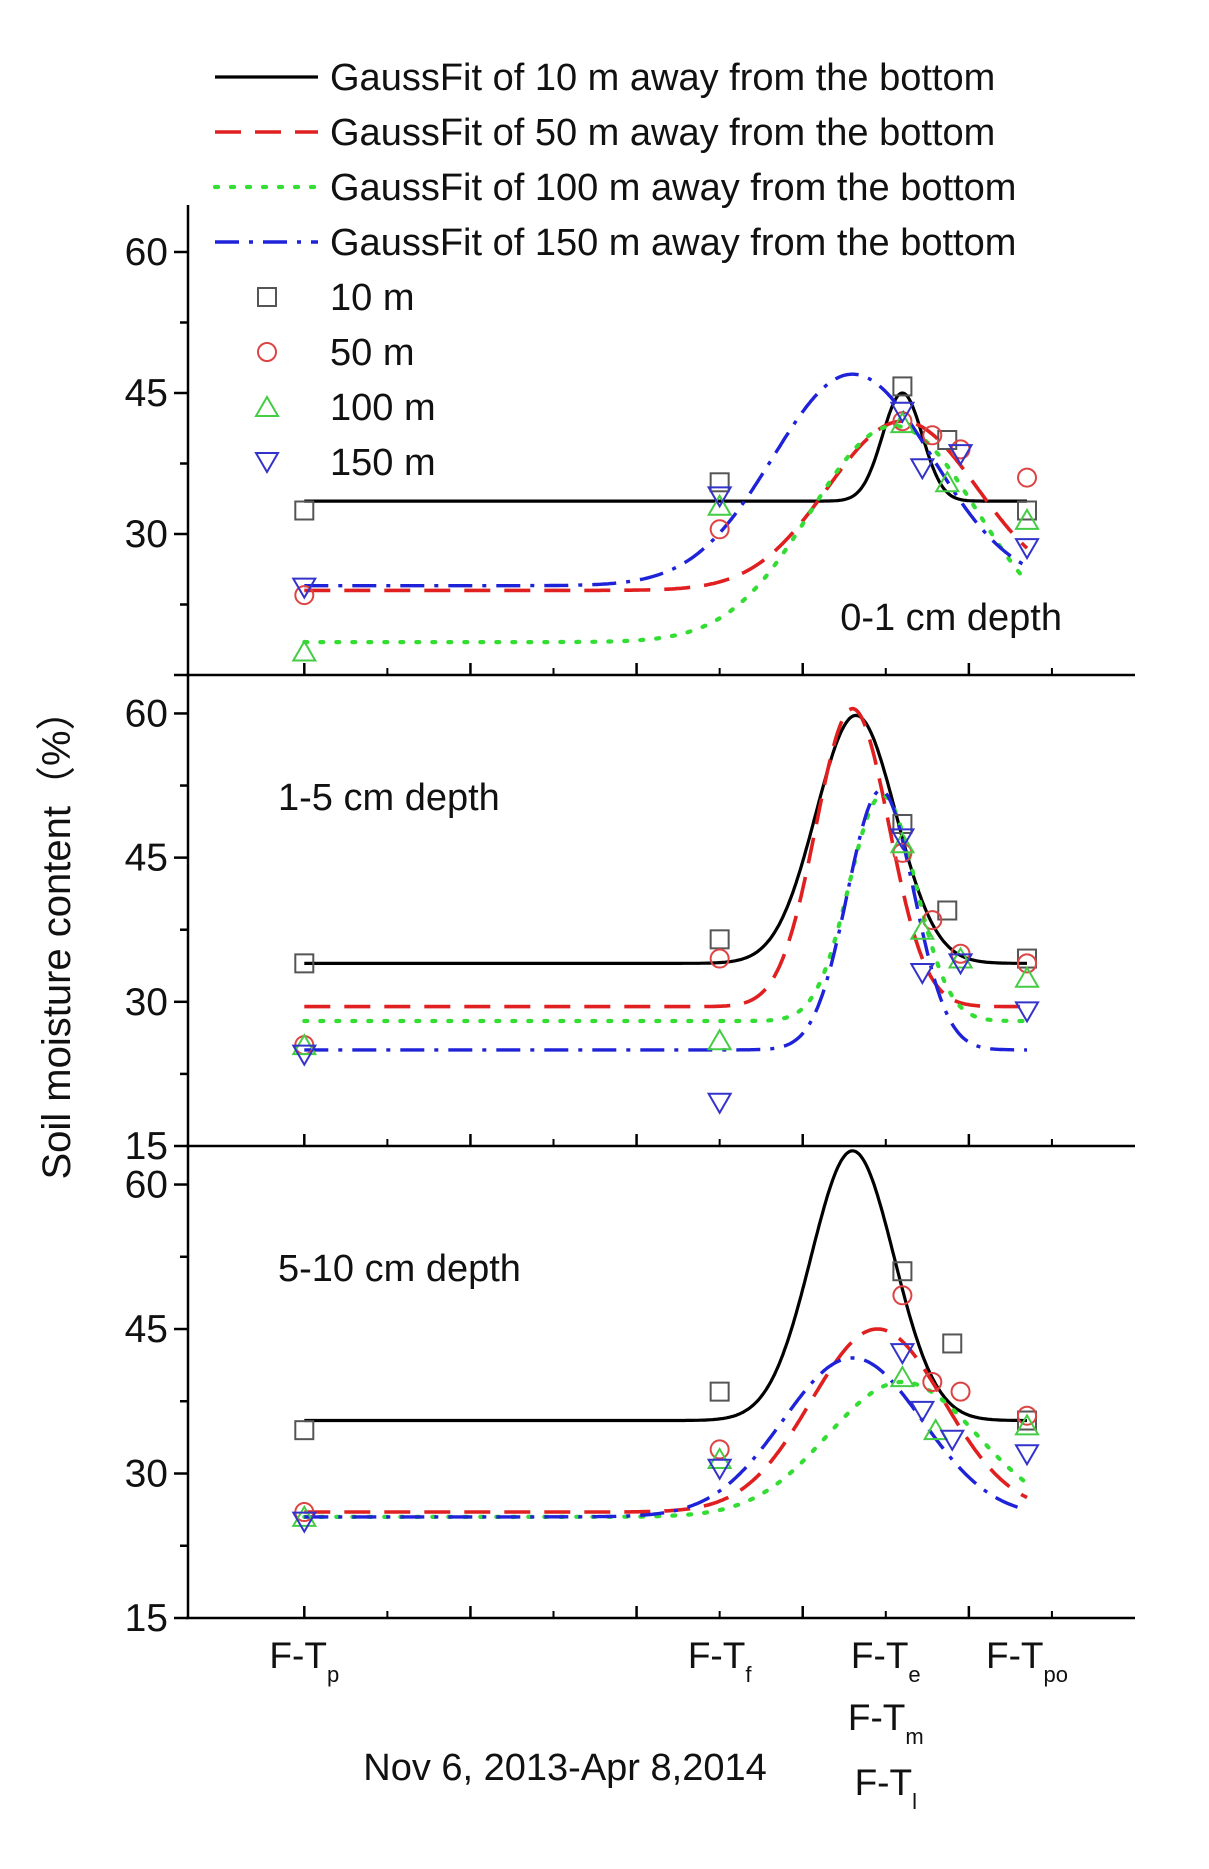 The image size is (1209, 1869). What do you see at coordinates (383, 463) in the screenshot?
I see `legend-marker-label: 150 m` at bounding box center [383, 463].